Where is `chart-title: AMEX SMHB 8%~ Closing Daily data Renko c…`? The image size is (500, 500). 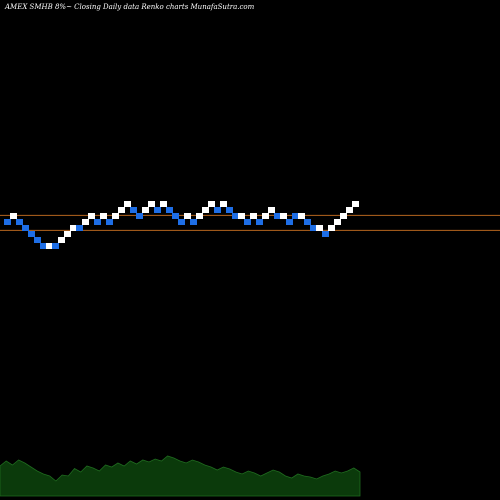 chart-title: AMEX SMHB 8%~ Closing Daily data Renko c… is located at coordinates (130, 7).